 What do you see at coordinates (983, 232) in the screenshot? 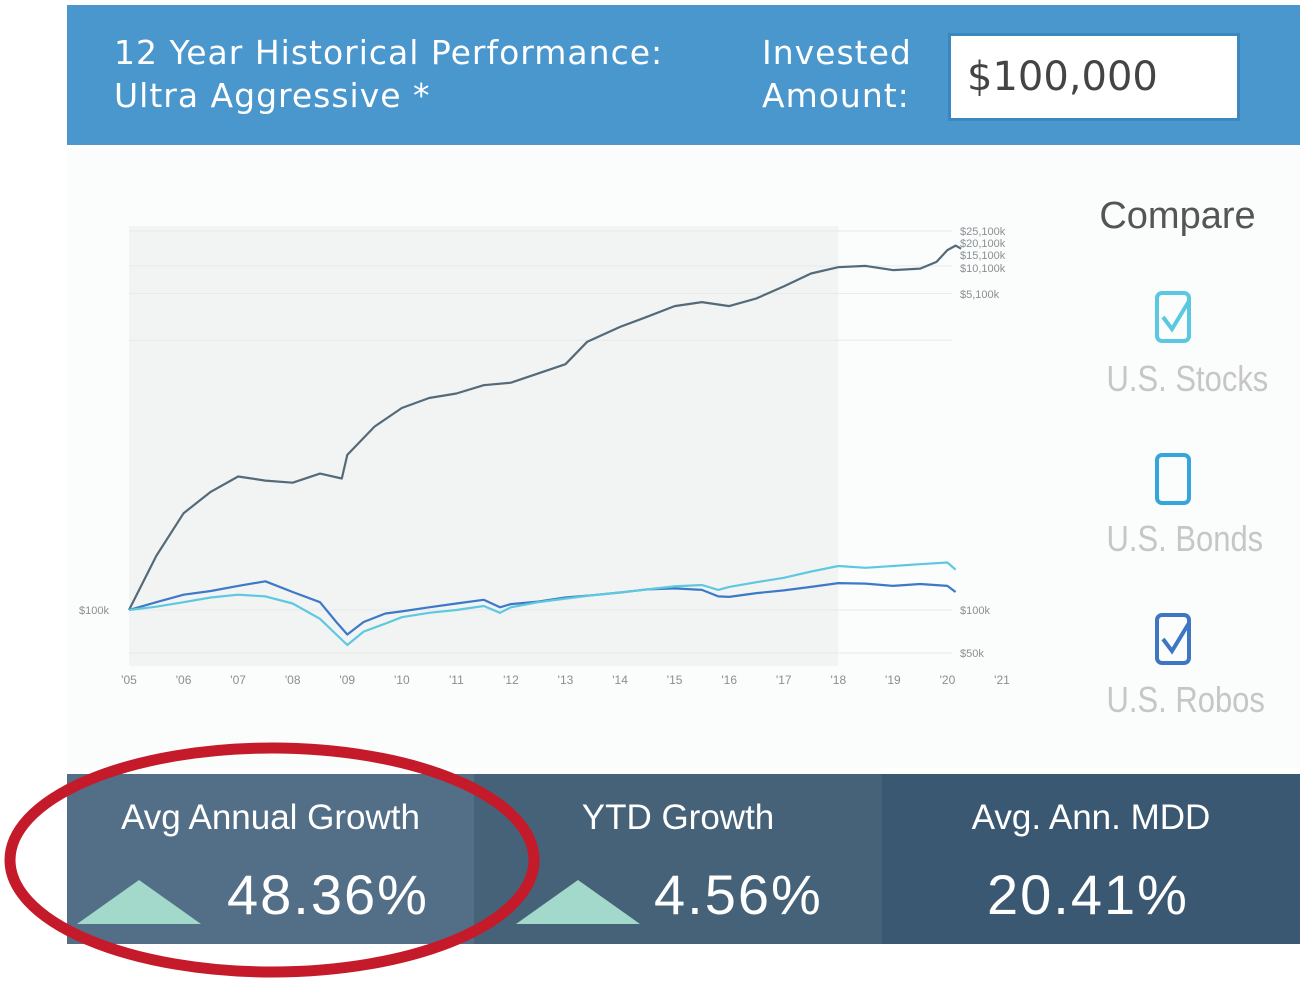
I see `y-tick-label: $25,100k` at bounding box center [983, 232].